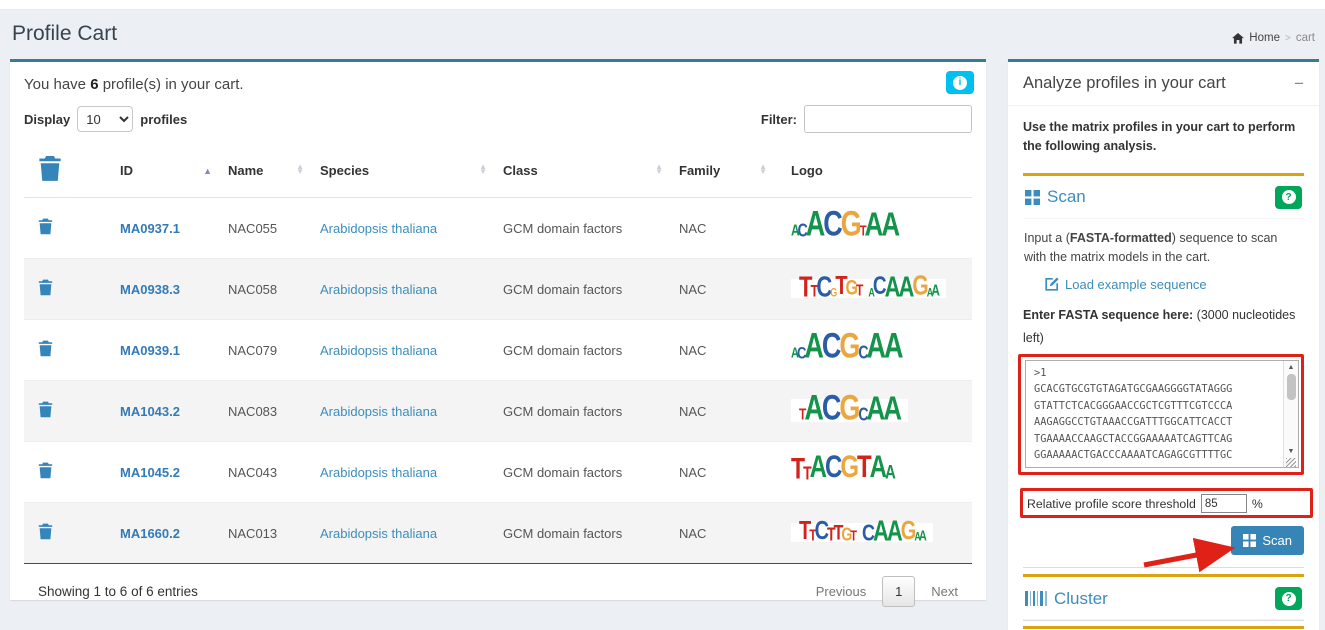 The height and width of the screenshot is (630, 1325). Describe the element at coordinates (253, 228) in the screenshot. I see `profile-name: NAC055` at that location.